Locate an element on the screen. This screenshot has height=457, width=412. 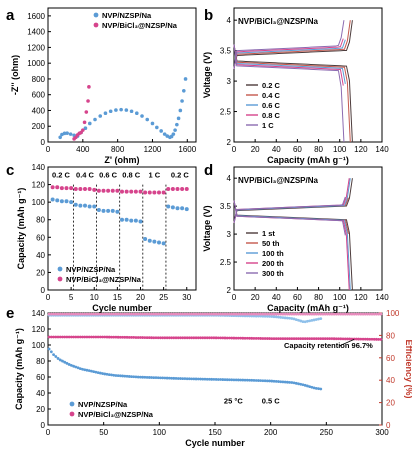
right-y-tick-label: 40 is located at coordinates (390, 380).